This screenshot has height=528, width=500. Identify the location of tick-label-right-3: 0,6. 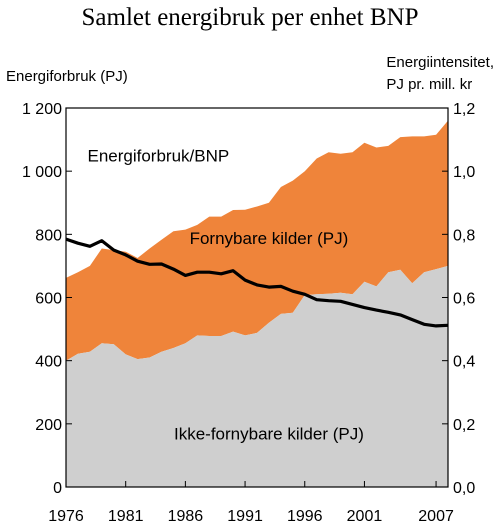
(464, 299).